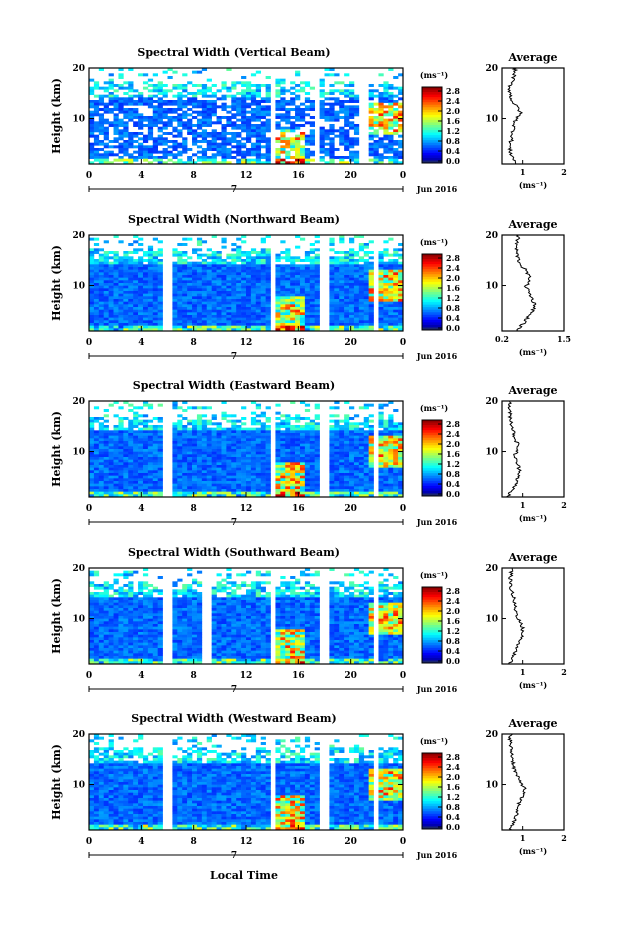 The height and width of the screenshot is (929, 619). Describe the element at coordinates (491, 236) in the screenshot. I see `avg-y-tick-label: 20` at that location.